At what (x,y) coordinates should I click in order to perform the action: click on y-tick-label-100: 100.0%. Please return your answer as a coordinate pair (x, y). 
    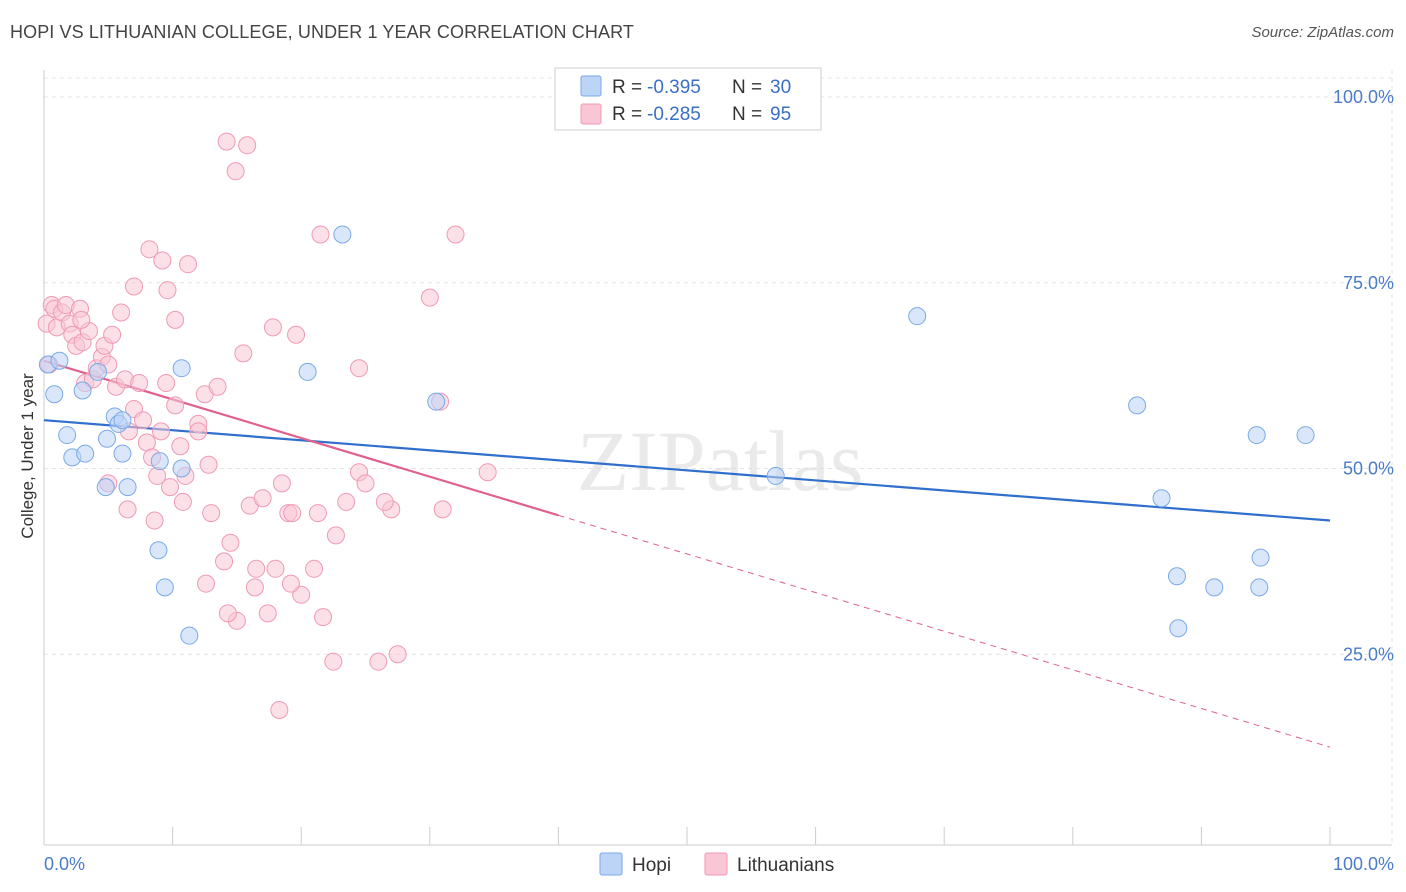
    Looking at the image, I should click on (1363, 97).